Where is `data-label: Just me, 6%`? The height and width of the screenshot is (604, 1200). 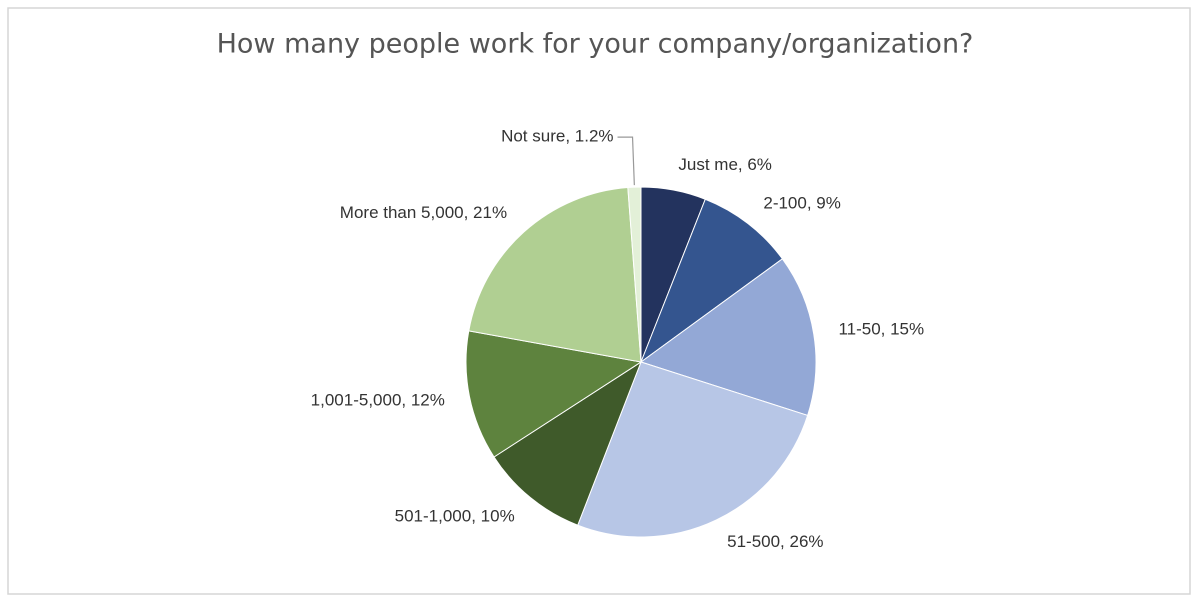
data-label: Just me, 6% is located at coordinates (725, 164).